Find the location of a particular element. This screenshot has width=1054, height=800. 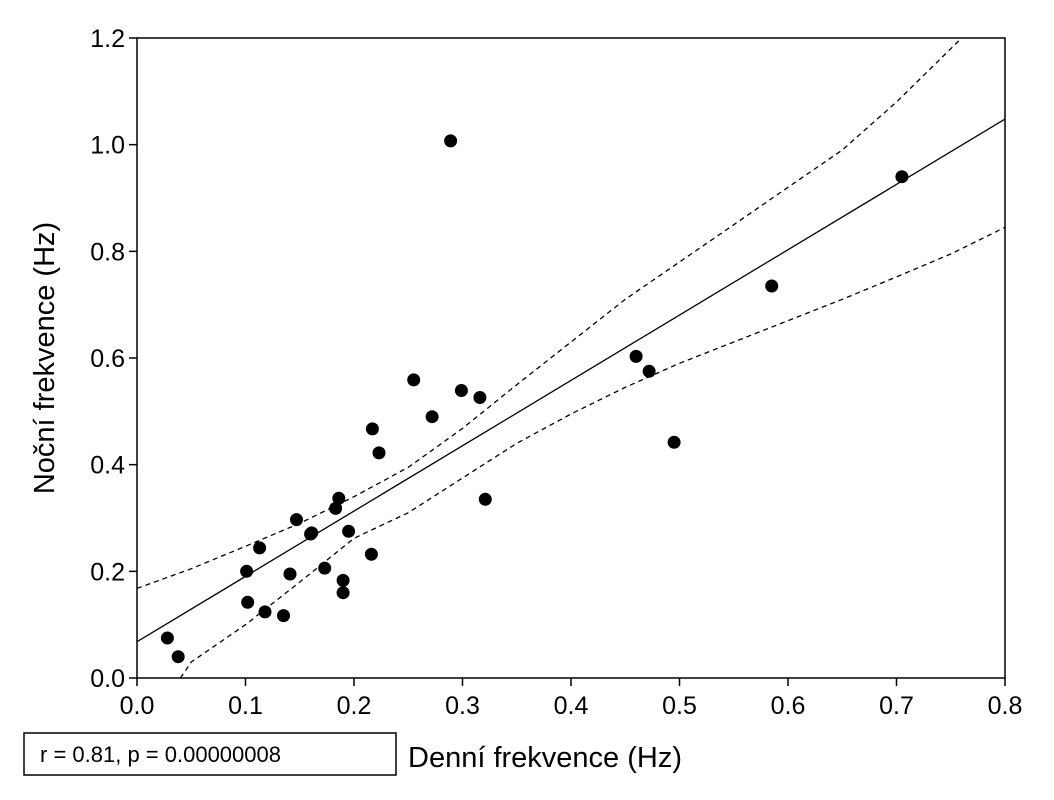

x-tick-label: 0.8 is located at coordinates (1005, 706).